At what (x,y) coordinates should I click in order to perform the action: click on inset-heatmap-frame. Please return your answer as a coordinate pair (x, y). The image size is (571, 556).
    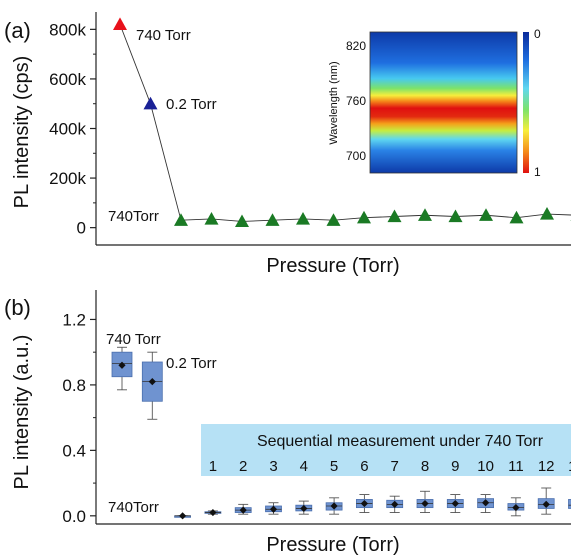
    Looking at the image, I should click on (443, 102).